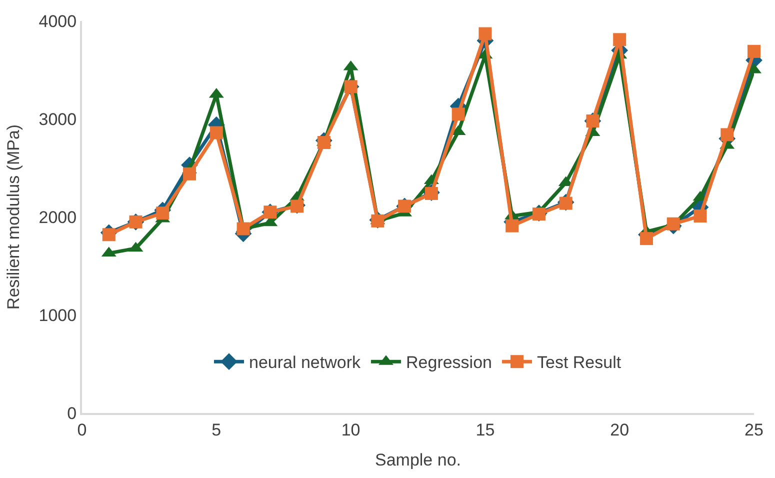  I want to click on y-axis-title: Resilient modulus (MPa), so click(13, 217).